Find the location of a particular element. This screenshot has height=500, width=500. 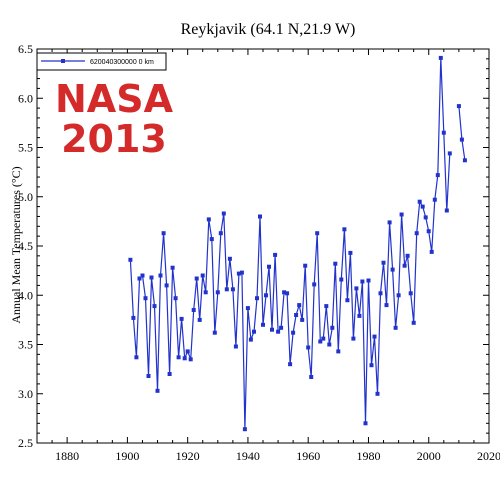

x-tick-label: 1920 is located at coordinates (188, 456).